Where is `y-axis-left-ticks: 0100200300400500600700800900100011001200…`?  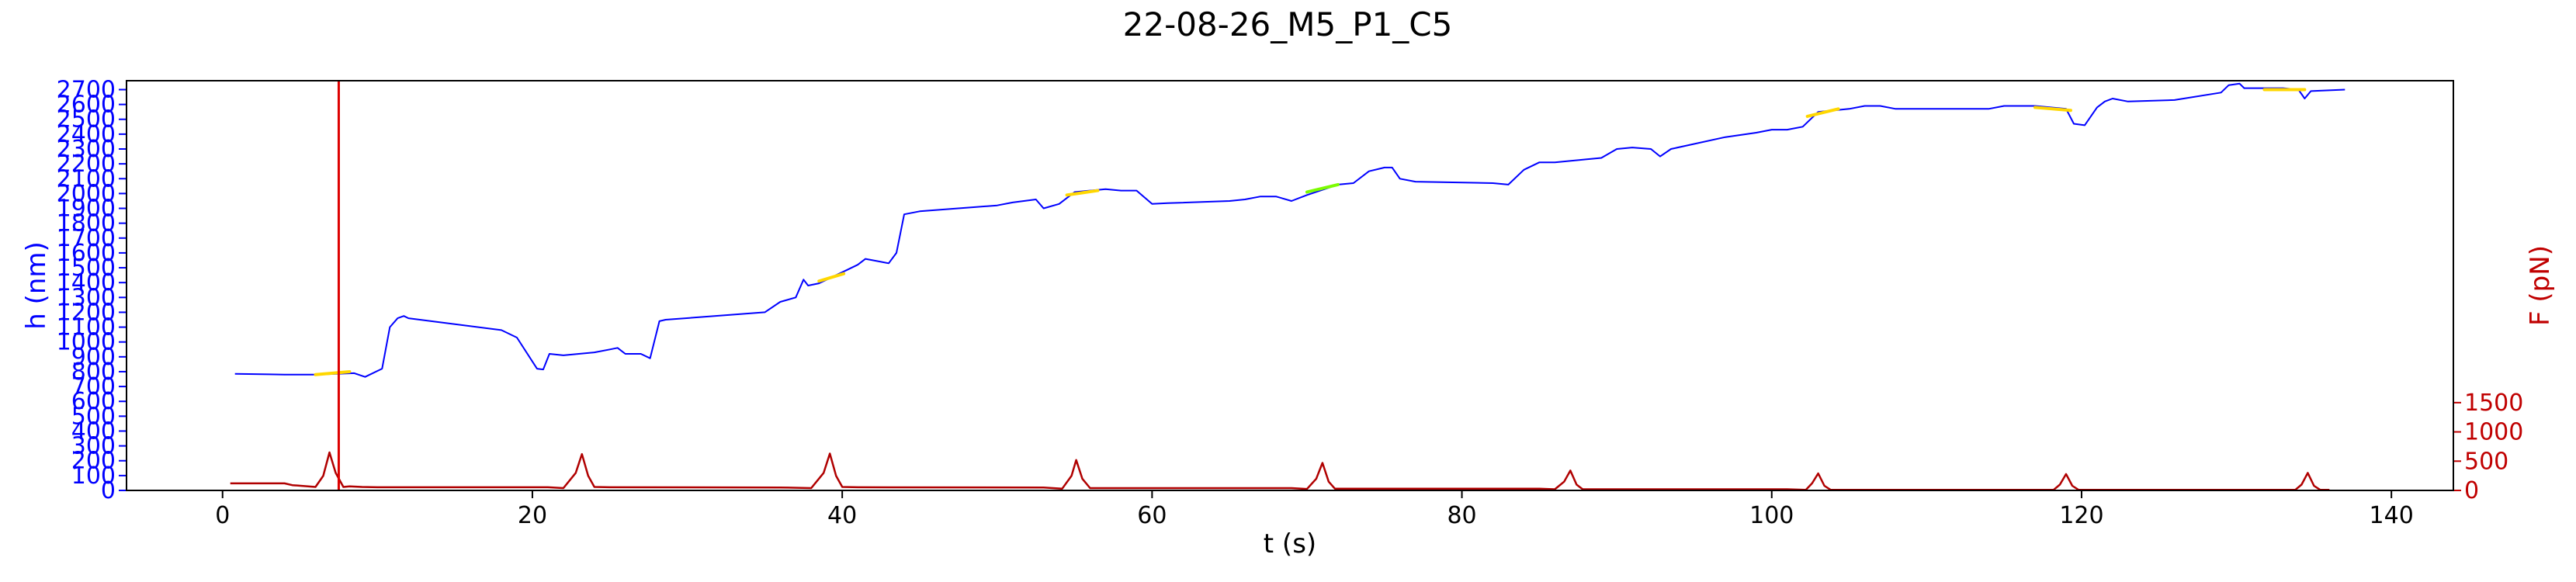
y-axis-left-ticks: 0100200300400500600700800900100011001200… is located at coordinates (92, 290).